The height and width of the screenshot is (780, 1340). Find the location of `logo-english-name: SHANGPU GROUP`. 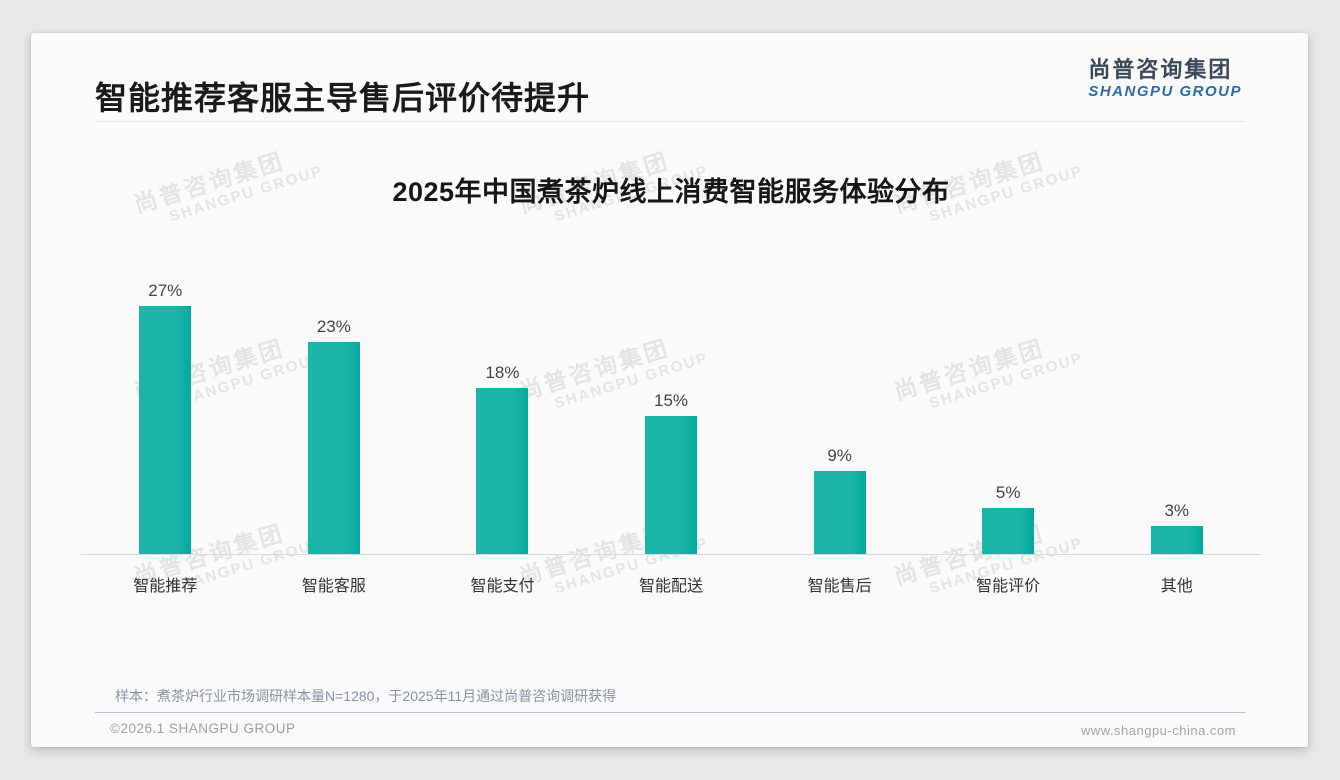

logo-english-name: SHANGPU GROUP is located at coordinates (1165, 91).